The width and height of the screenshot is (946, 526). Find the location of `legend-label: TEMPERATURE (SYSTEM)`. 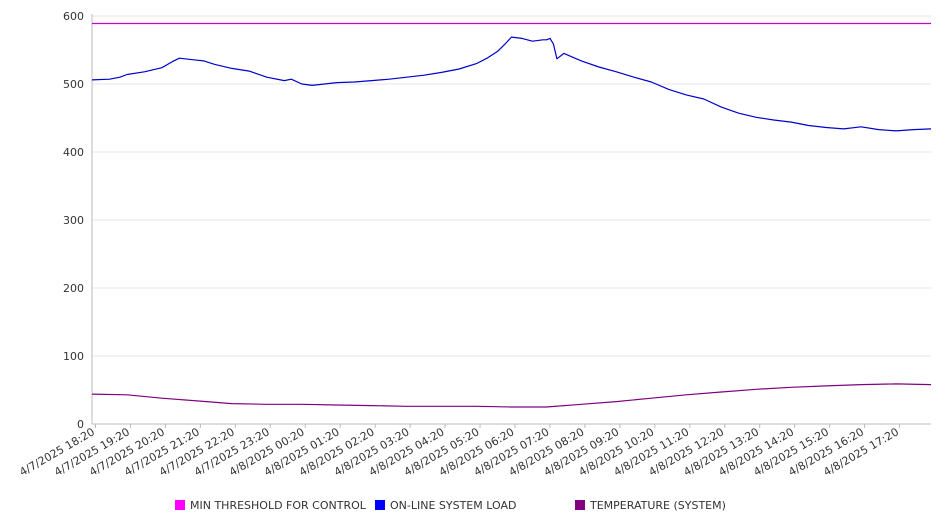

legend-label: TEMPERATURE (SYSTEM) is located at coordinates (657, 505).